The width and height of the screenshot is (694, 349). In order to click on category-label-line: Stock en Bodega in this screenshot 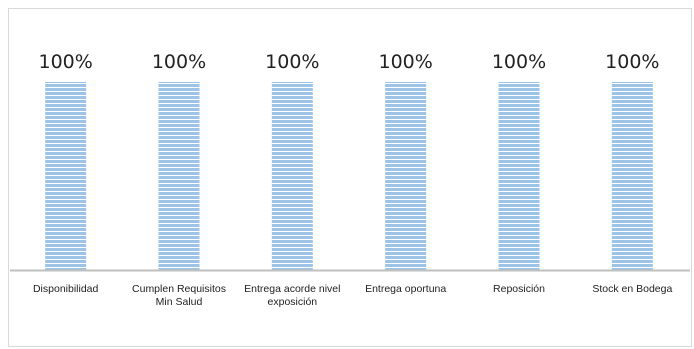, I will do `click(632, 289)`.